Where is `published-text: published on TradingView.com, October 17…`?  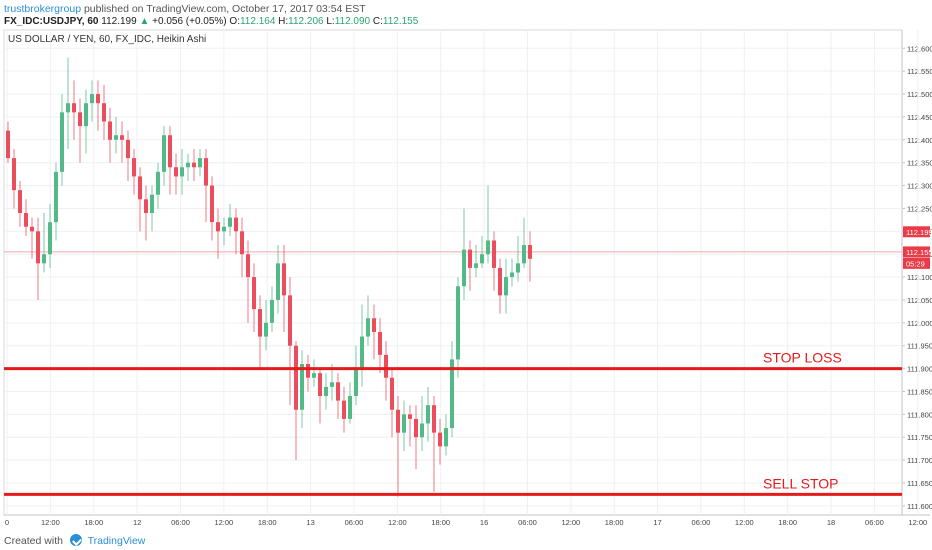 published-text: published on TradingView.com, October 17… is located at coordinates (224, 9).